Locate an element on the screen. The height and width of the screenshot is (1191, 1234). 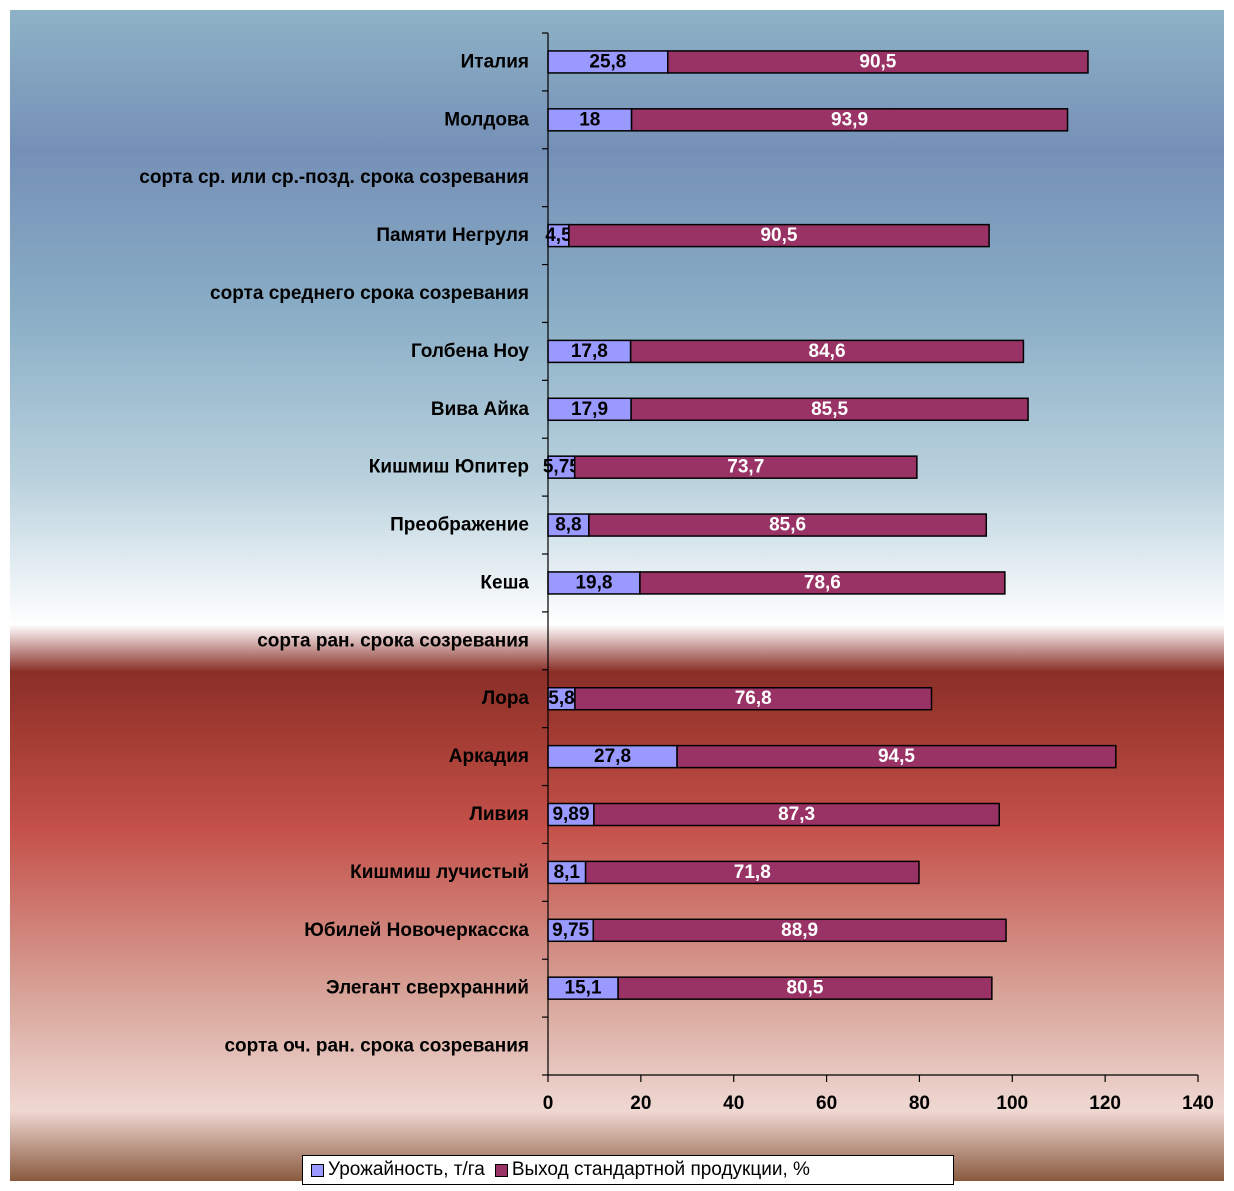
category-label: сорта ран. срока созревания is located at coordinates (393, 640).